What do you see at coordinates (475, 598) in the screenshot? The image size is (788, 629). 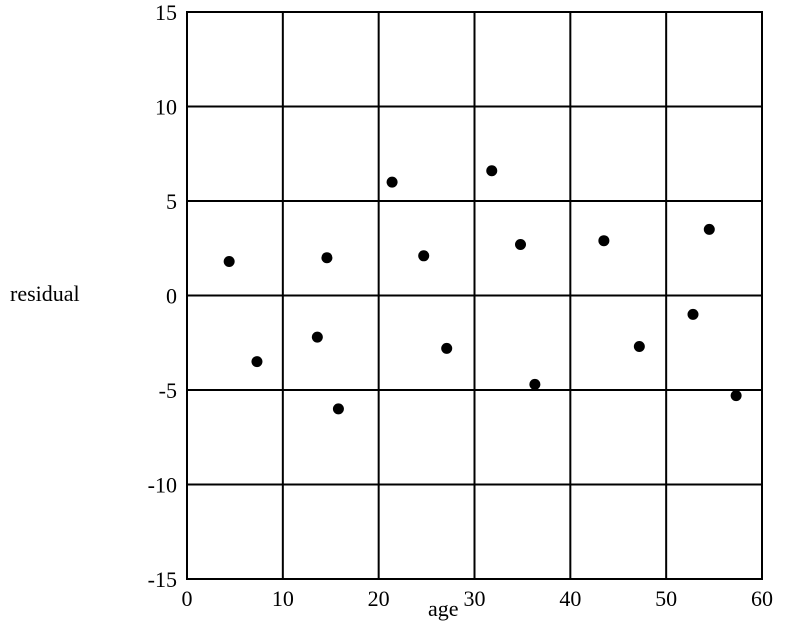 I see `x-tick-label: 30` at bounding box center [475, 598].